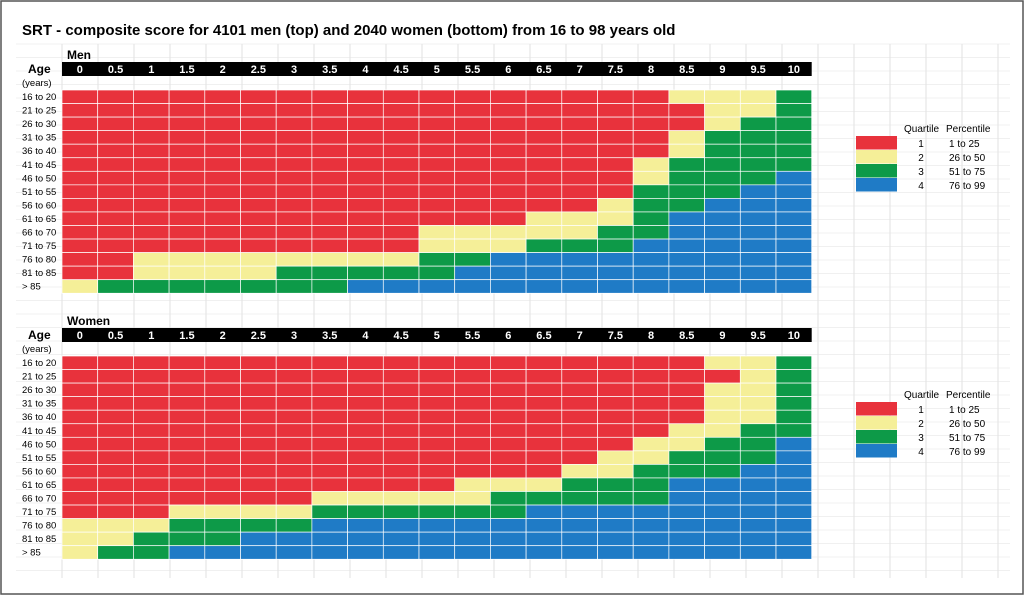 This screenshot has height=595, width=1024. What do you see at coordinates (39, 178) in the screenshot?
I see `row-label: 46 to 50` at bounding box center [39, 178].